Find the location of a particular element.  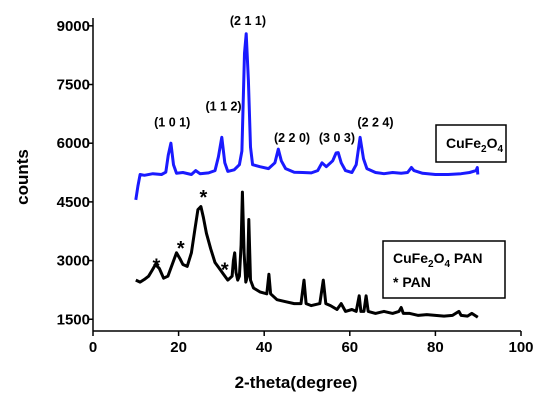

legend-cufe2o4-box is located at coordinates (471, 143).